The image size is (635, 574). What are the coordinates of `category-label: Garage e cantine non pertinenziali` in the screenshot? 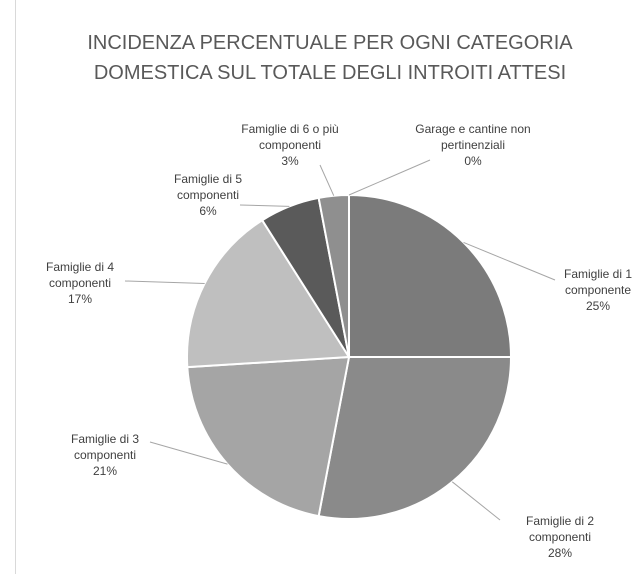 It's located at (473, 137).